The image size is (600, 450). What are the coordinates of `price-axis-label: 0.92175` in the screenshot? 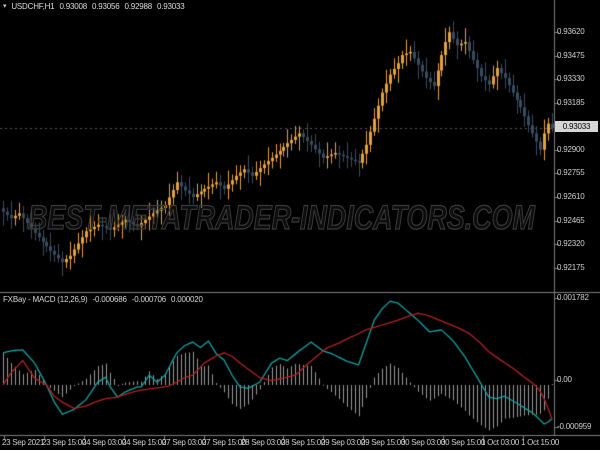 It's located at (571, 267).